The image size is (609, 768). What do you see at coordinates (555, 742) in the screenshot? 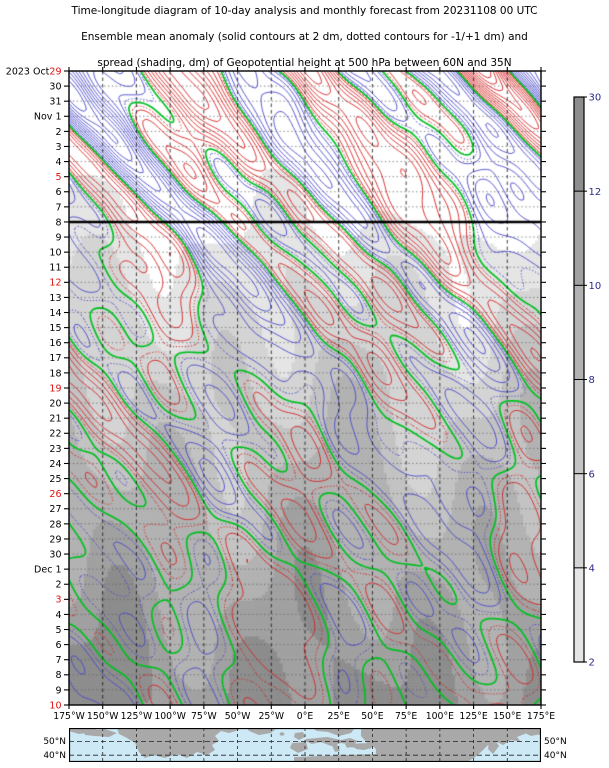
I see `map-lat-label-50n-right: 50°N` at bounding box center [555, 742].